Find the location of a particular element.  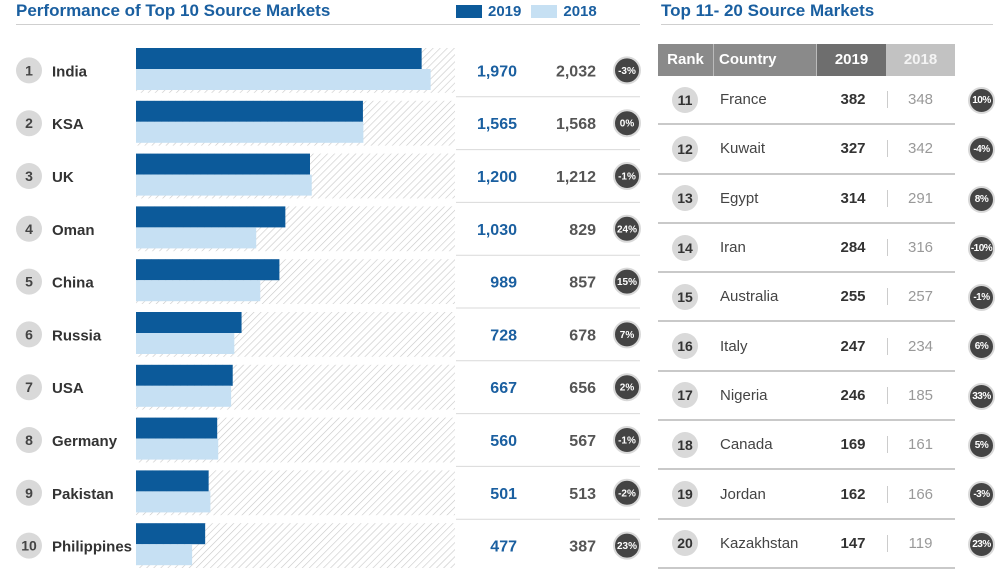

value-2019: 477 is located at coordinates (503, 547).